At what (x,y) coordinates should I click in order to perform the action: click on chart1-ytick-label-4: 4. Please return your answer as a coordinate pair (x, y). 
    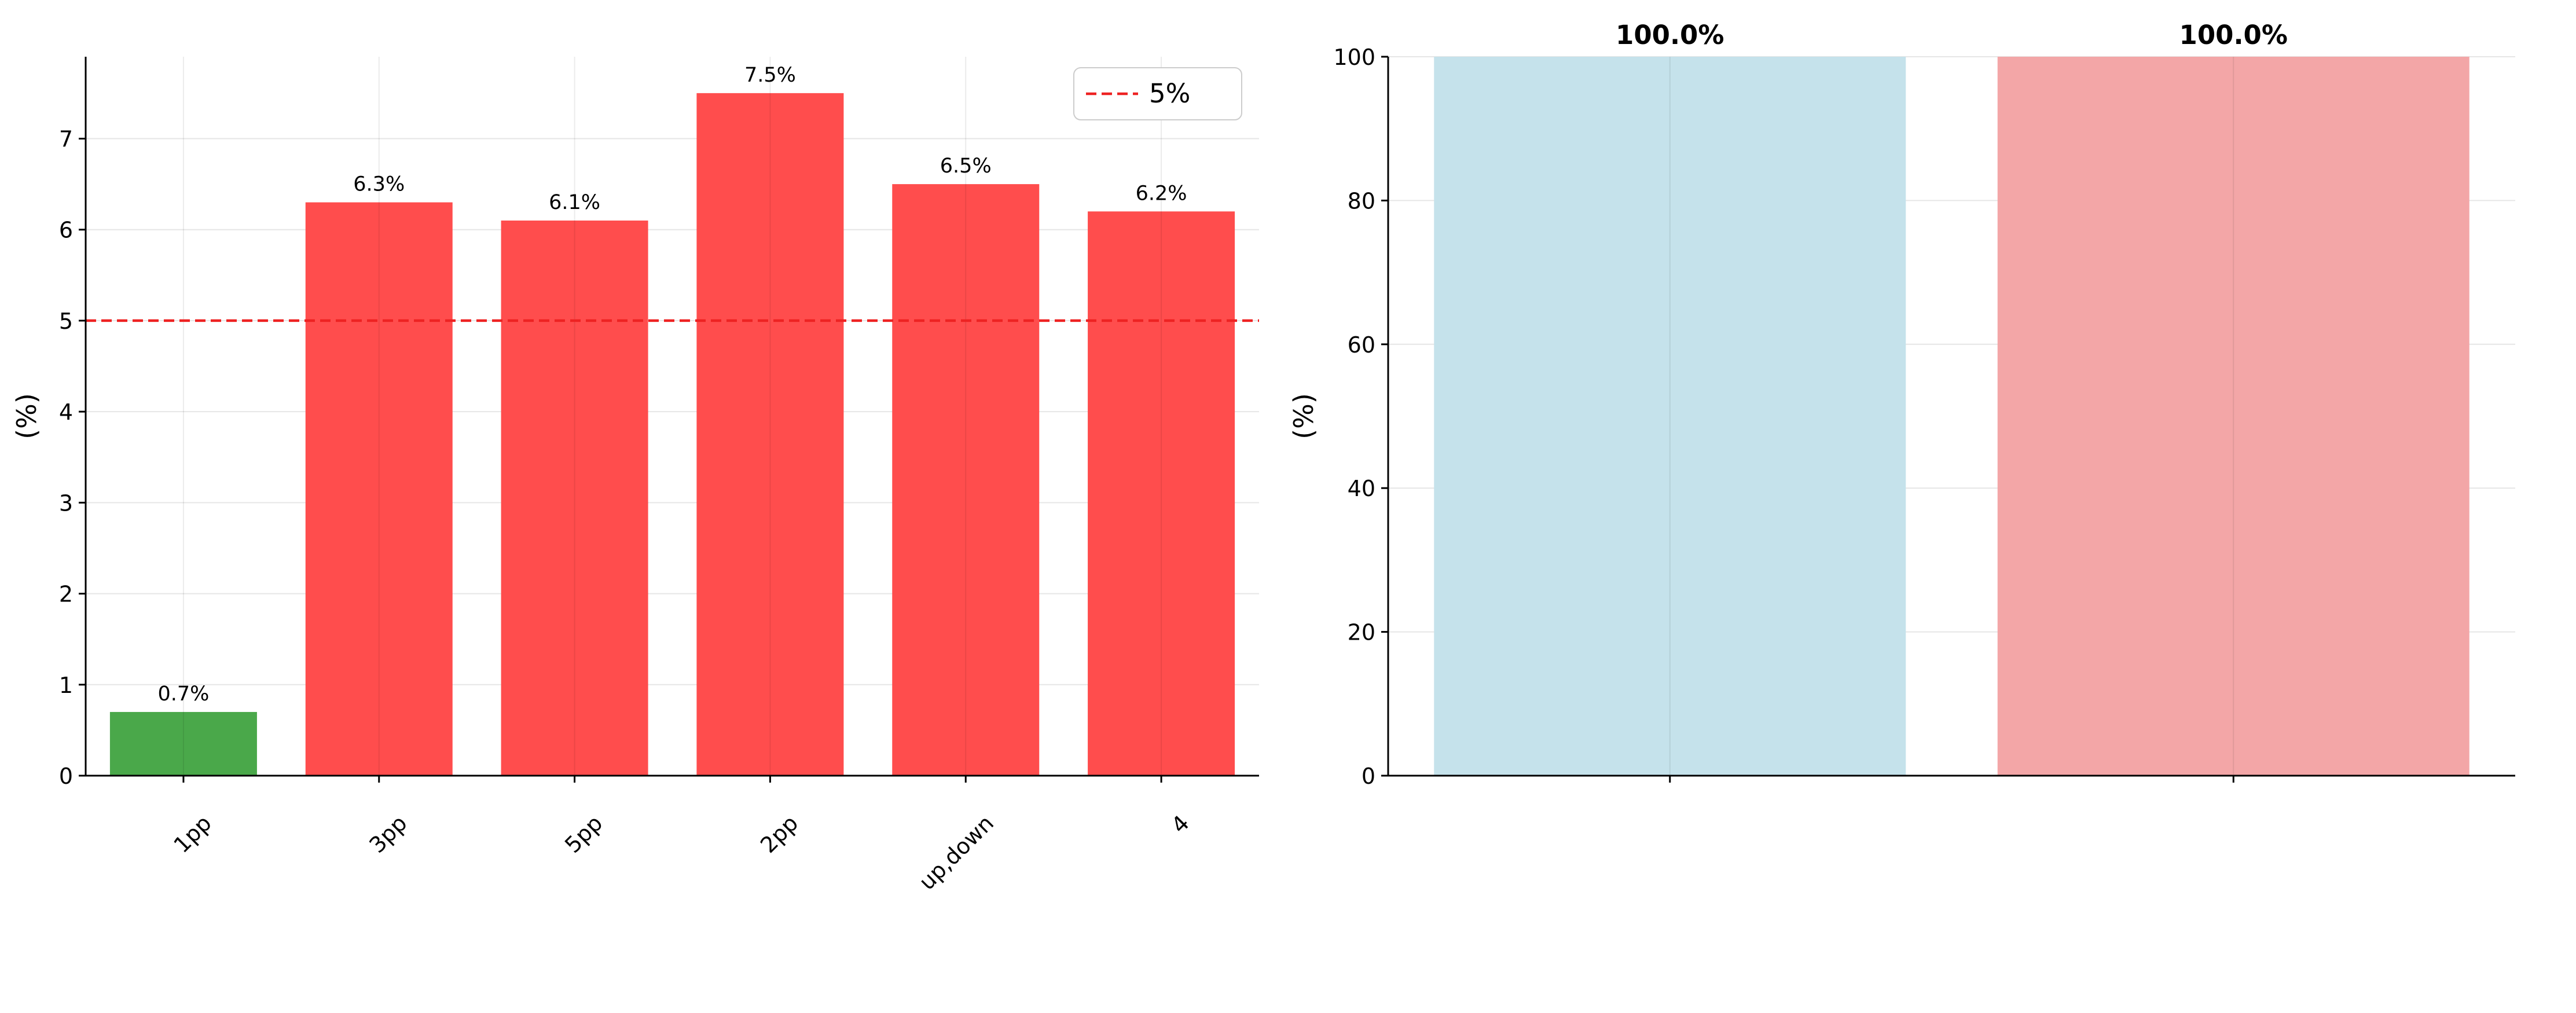
    Looking at the image, I should click on (66, 412).